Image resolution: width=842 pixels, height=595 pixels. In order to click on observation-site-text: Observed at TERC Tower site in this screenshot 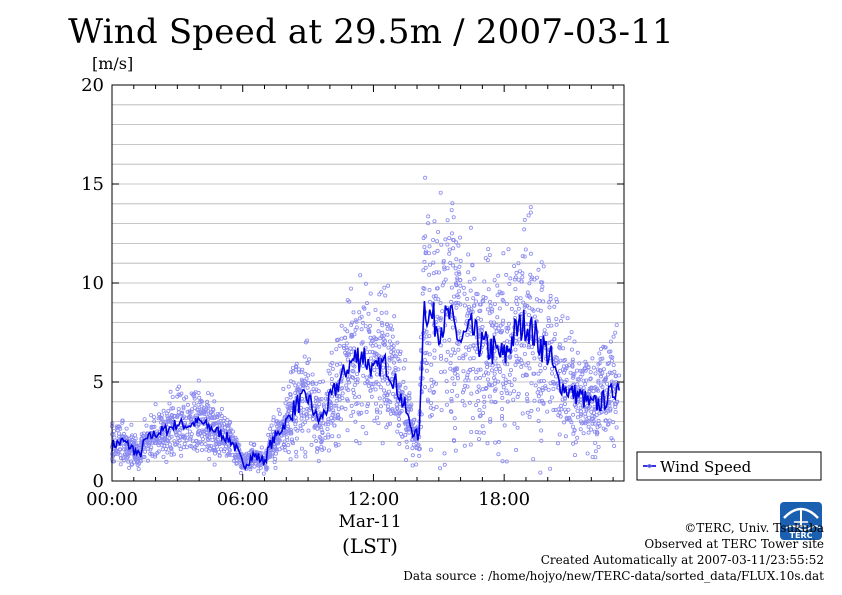, I will do `click(734, 544)`.